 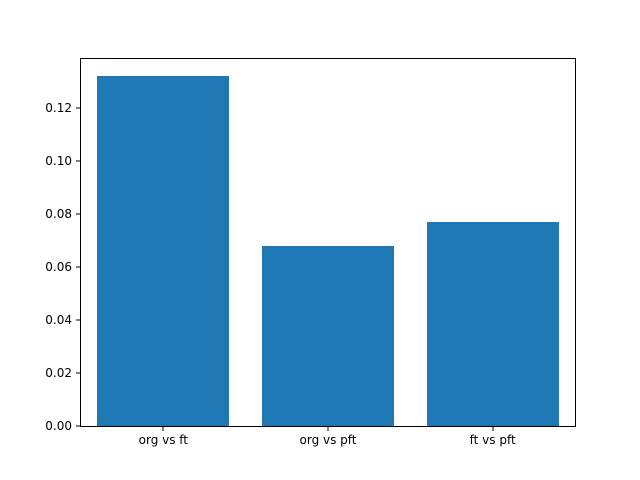 I want to click on y-tick-label: 0.00, so click(x=58, y=426).